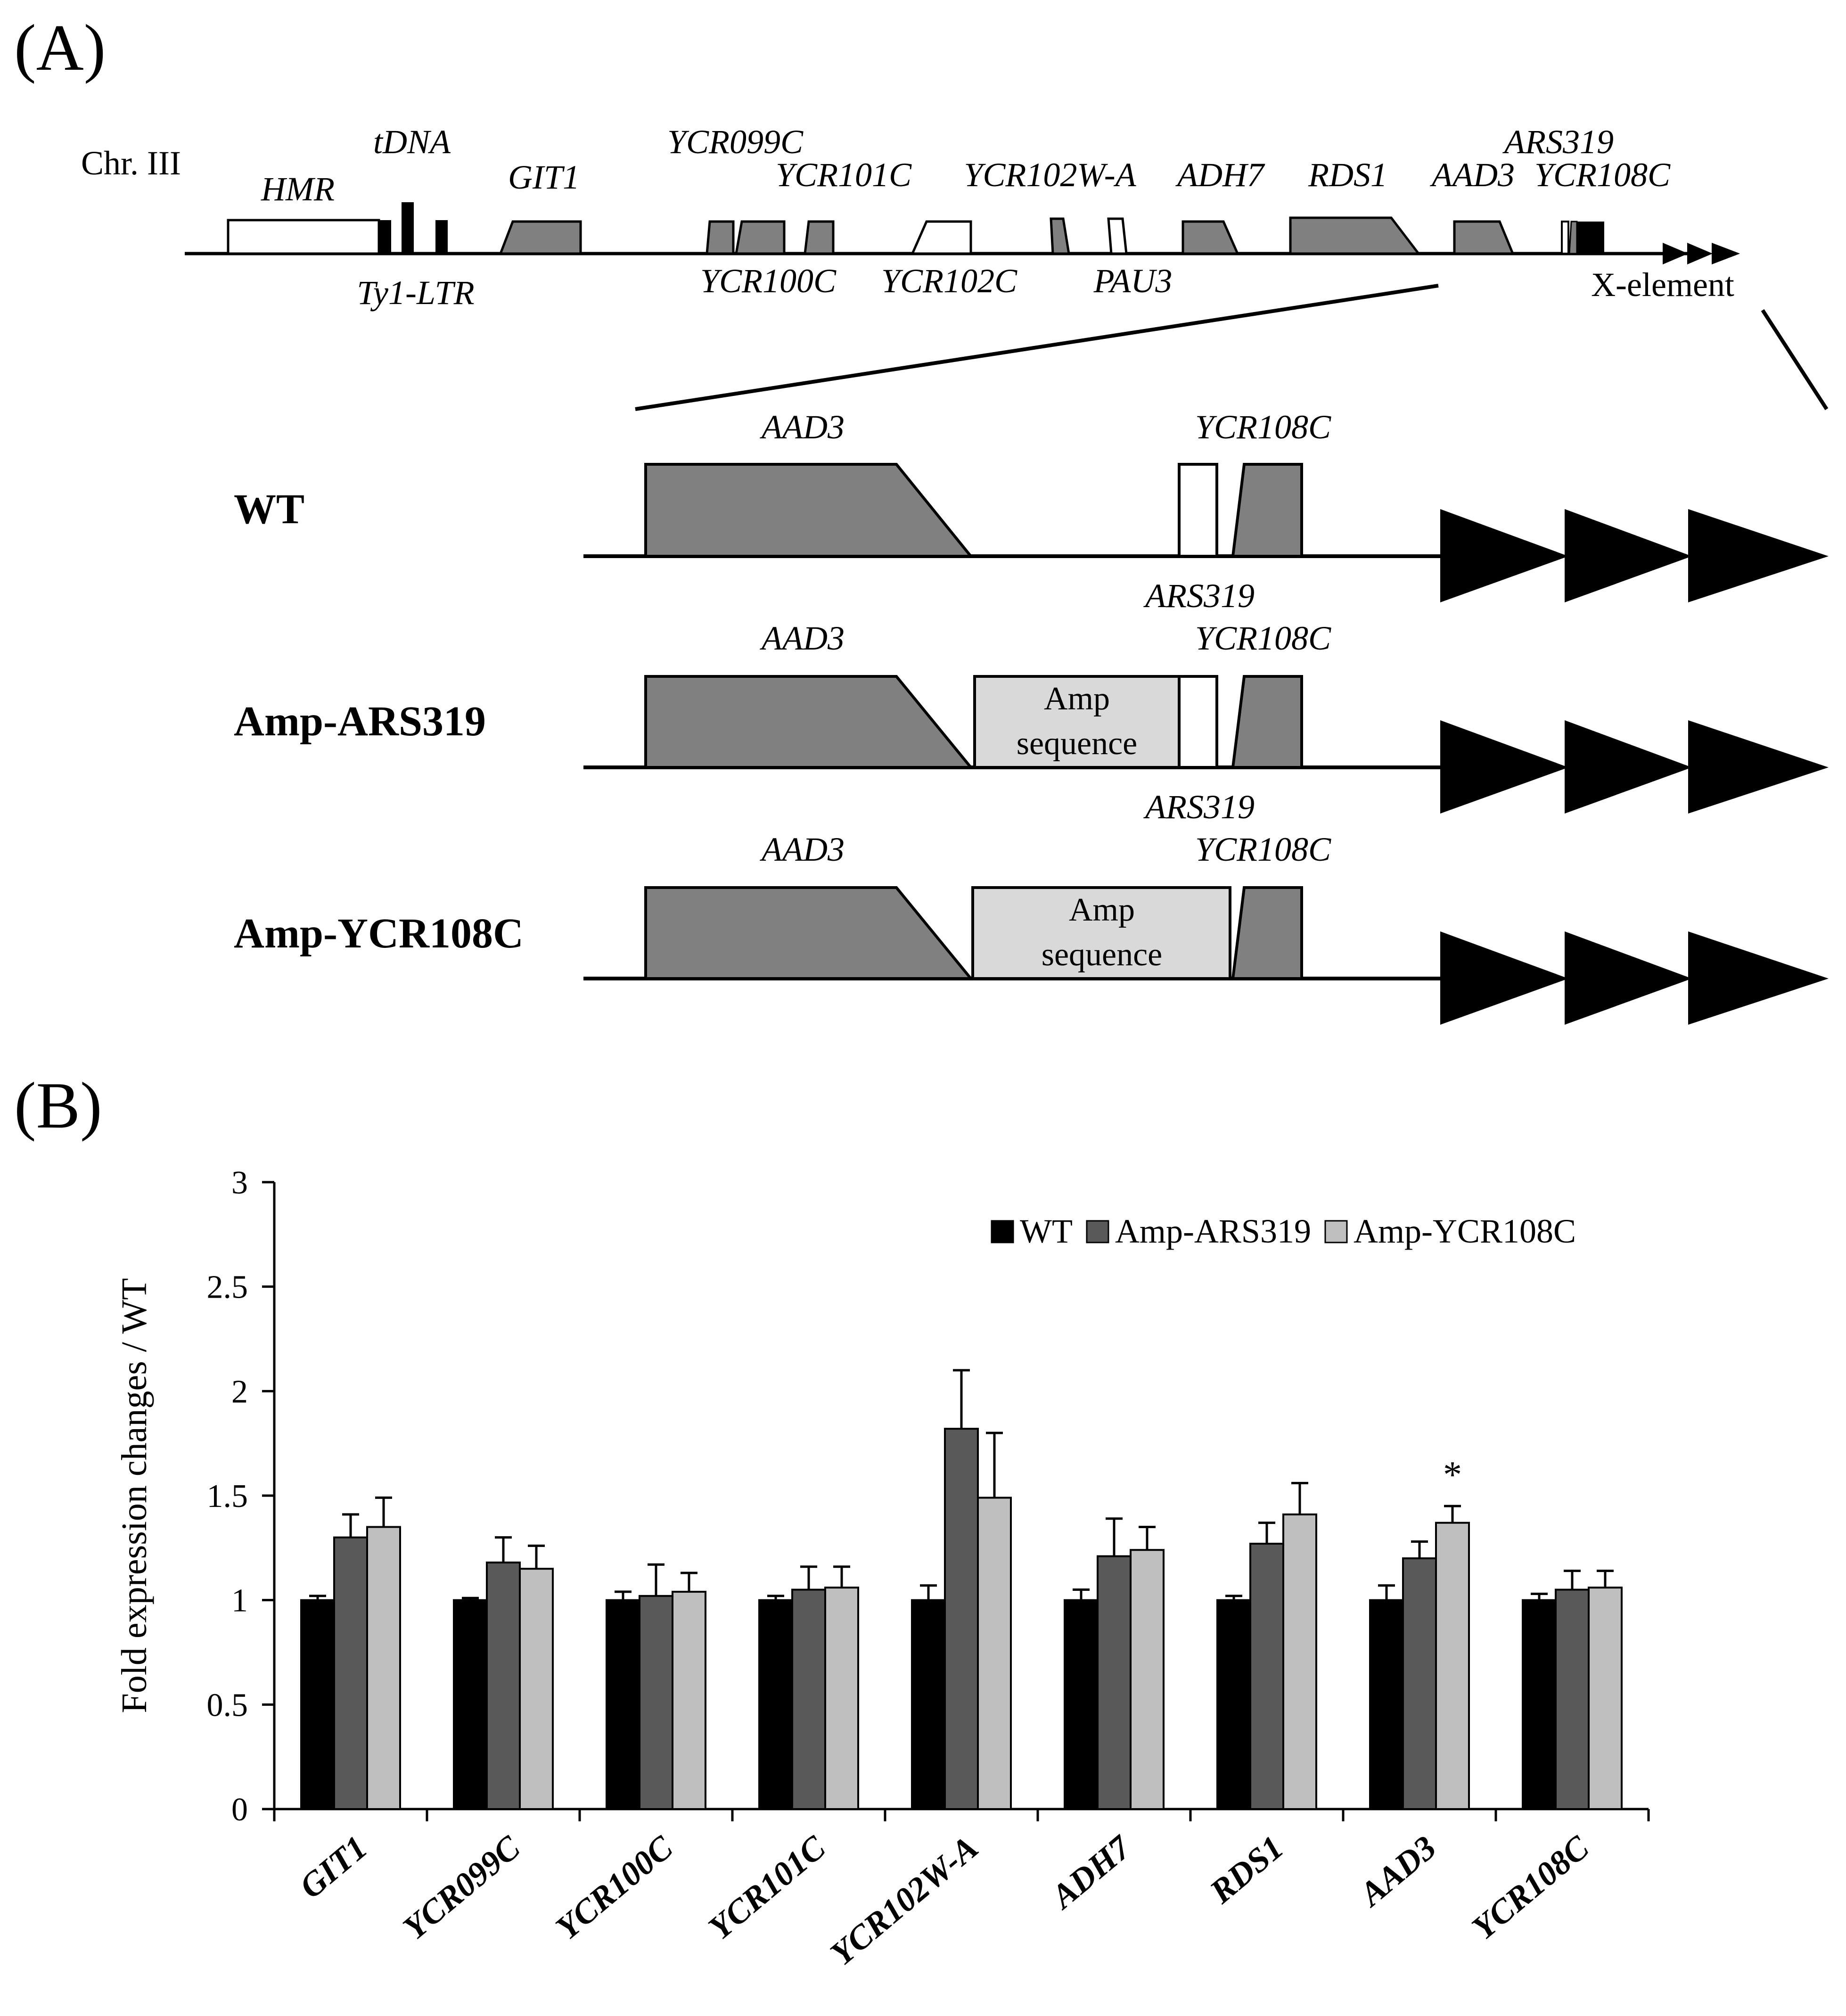  What do you see at coordinates (735, 142) in the screenshot?
I see `ycr099c-label: YCR099C` at bounding box center [735, 142].